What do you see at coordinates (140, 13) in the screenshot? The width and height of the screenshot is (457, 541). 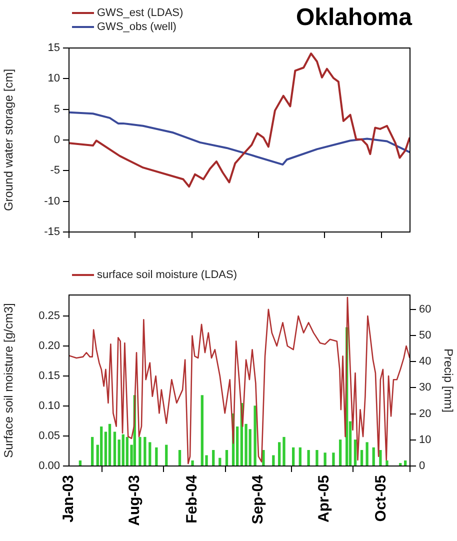 I see `legend-label: GWS_est (LDAS)` at bounding box center [140, 13].